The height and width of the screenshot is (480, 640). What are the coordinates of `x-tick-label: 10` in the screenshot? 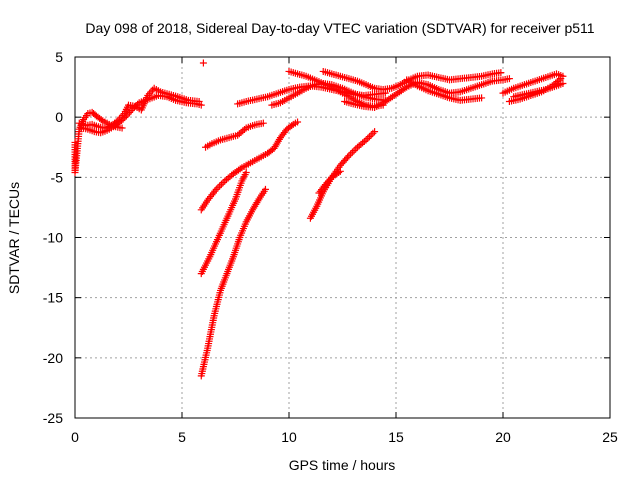 It's located at (289, 437).